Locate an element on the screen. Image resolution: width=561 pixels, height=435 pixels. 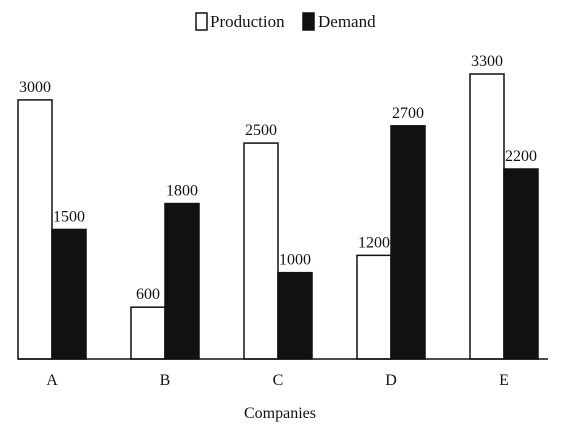
legend: Production Demand is located at coordinates (285, 21).